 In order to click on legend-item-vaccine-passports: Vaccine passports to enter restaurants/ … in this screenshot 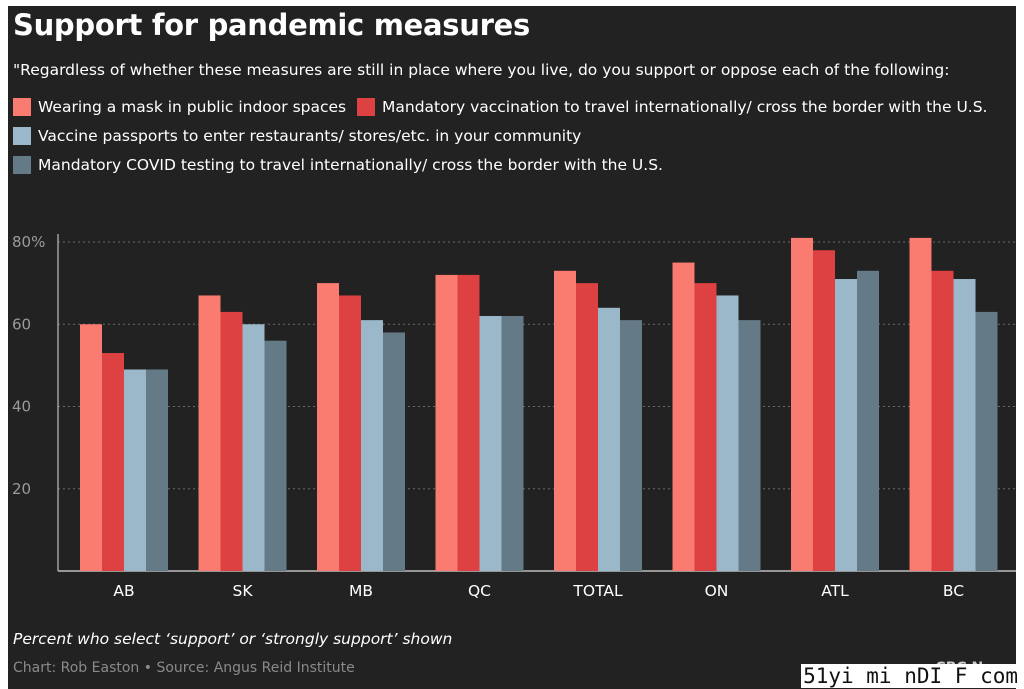, I will do `click(297, 136)`.